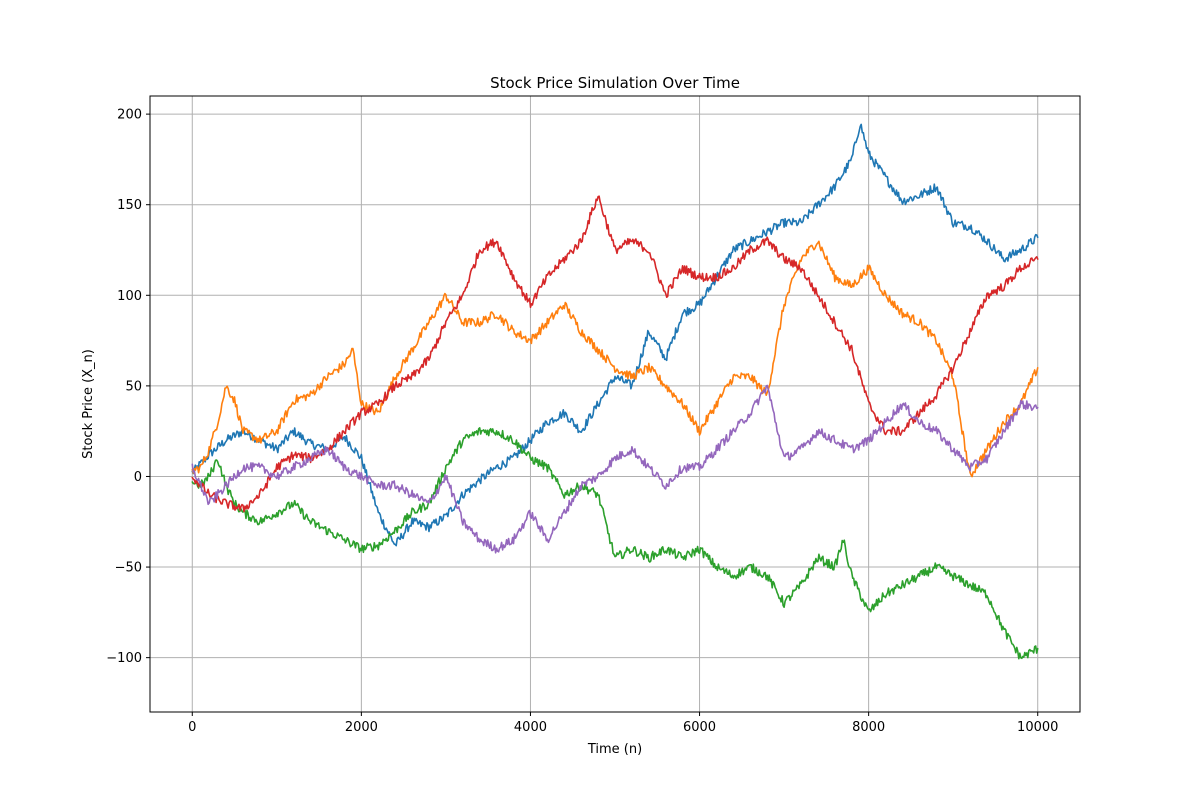 The width and height of the screenshot is (1200, 800). Describe the element at coordinates (88, 404) in the screenshot. I see `y-axis-title: Stock Price (X_n)` at that location.